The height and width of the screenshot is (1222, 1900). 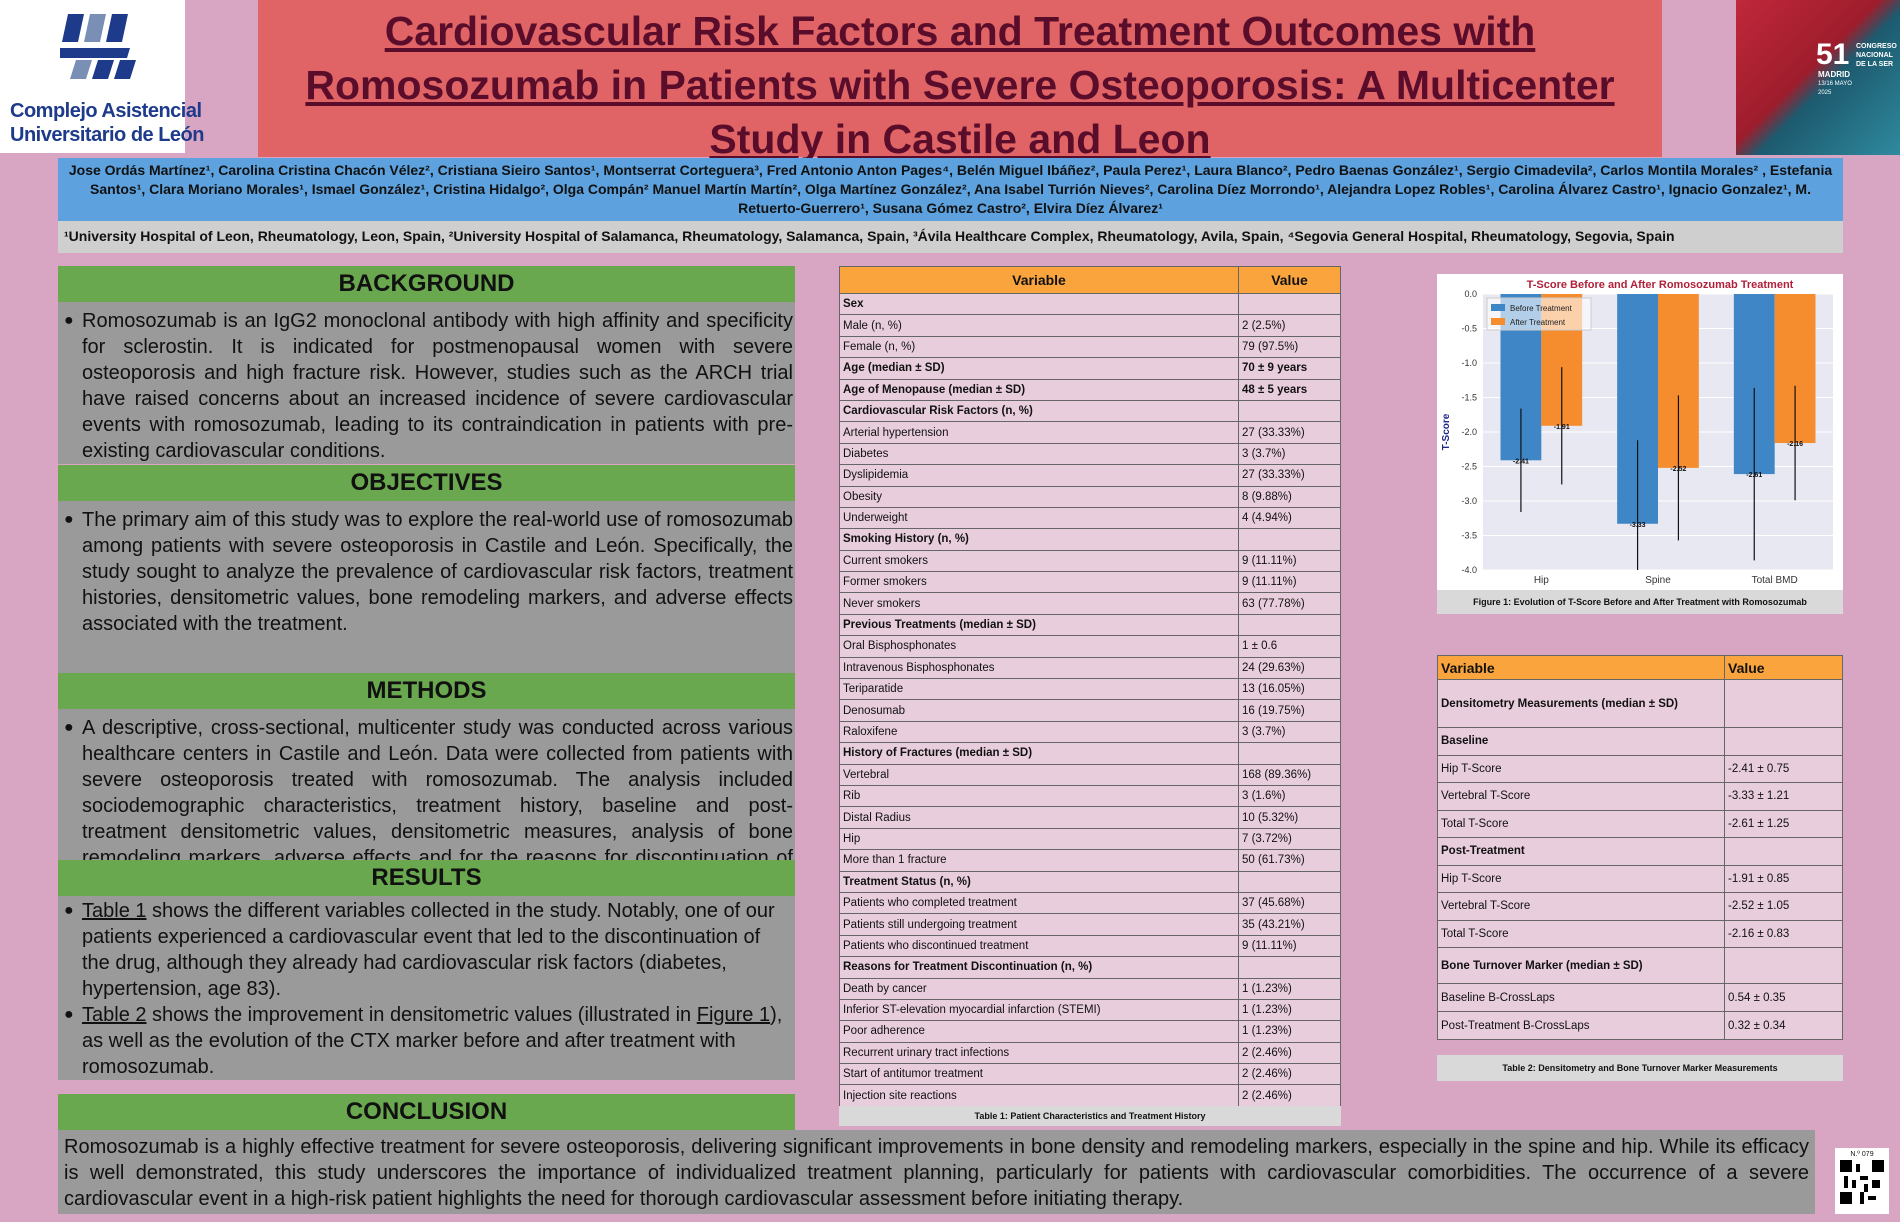 What do you see at coordinates (1039, 411) in the screenshot?
I see `table1-cell-variable: Cardiovascular Risk Factors (n, %)` at bounding box center [1039, 411].